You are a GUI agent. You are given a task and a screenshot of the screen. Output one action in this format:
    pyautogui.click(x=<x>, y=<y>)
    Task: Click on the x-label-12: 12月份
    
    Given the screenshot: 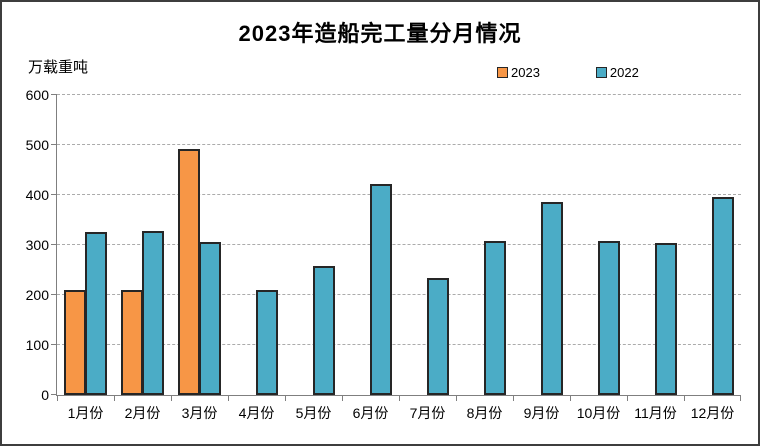 What is the action you would take?
    pyautogui.click(x=712, y=413)
    